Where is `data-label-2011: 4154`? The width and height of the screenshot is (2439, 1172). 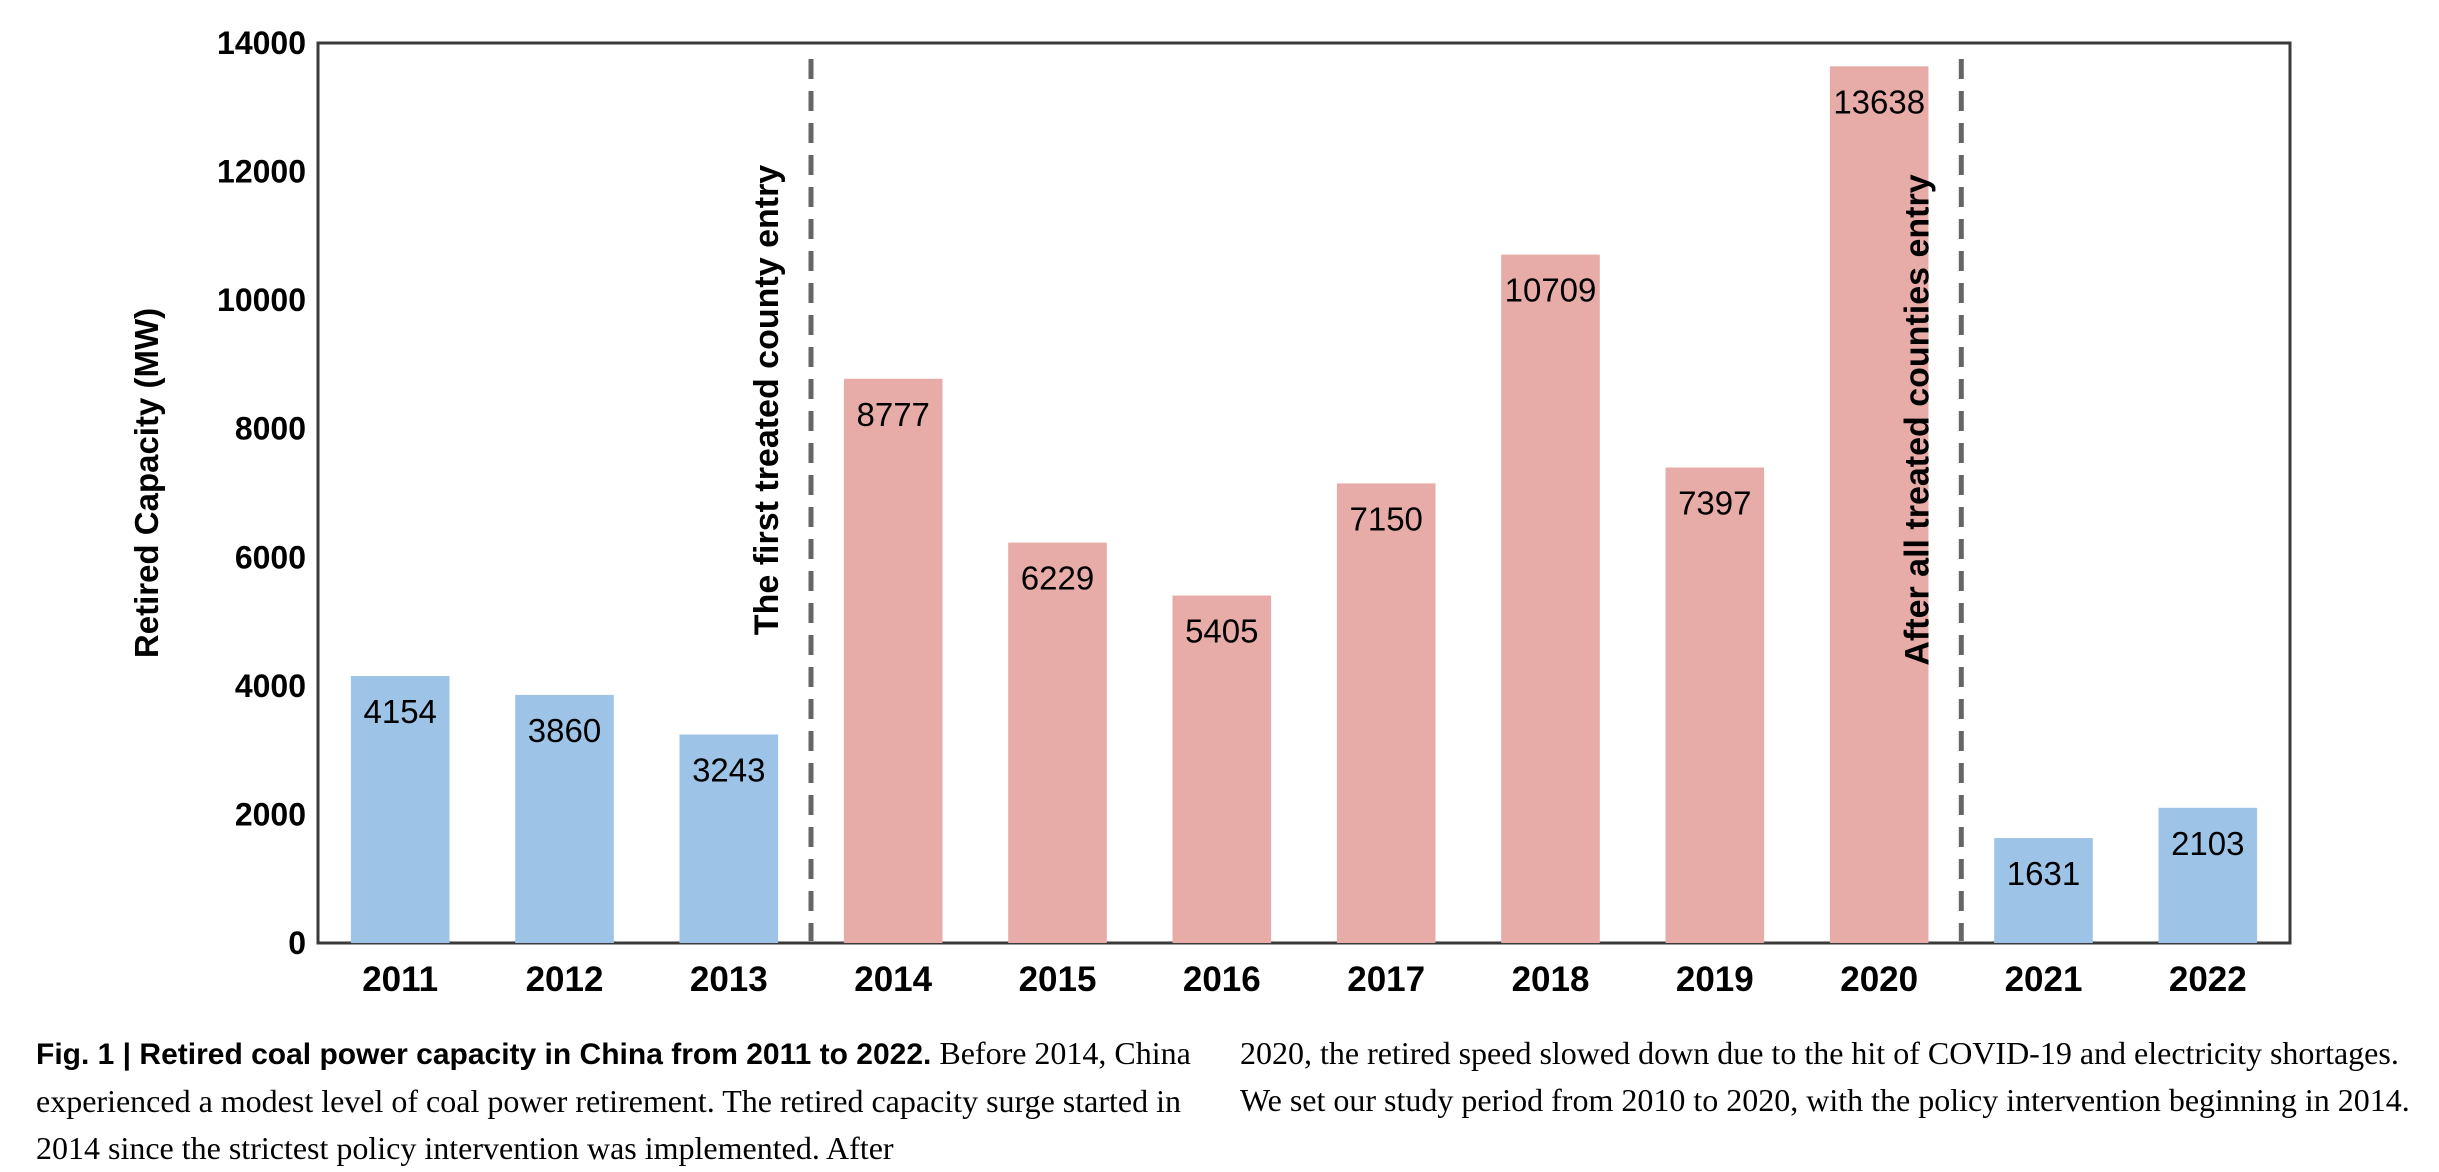 data-label-2011: 4154 is located at coordinates (399, 711).